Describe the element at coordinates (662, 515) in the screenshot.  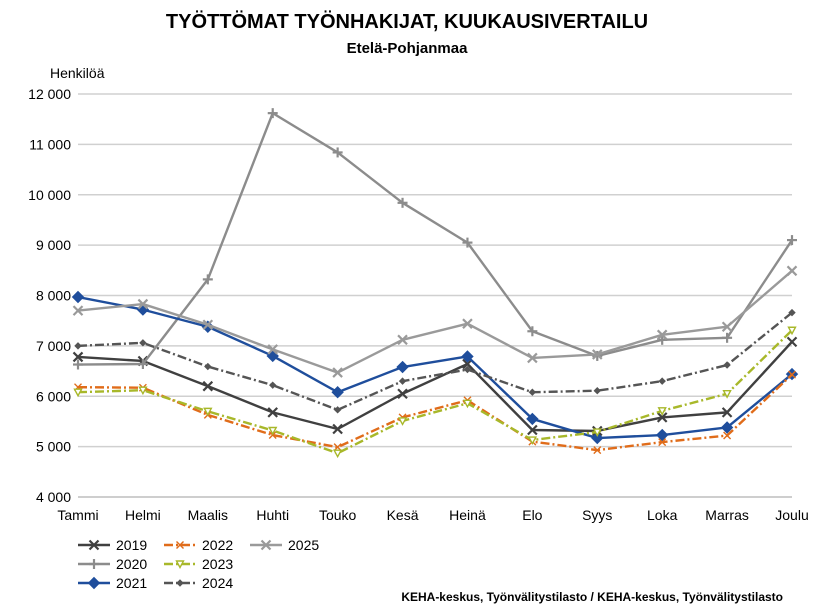
I see `x-tick-label: Loka` at that location.